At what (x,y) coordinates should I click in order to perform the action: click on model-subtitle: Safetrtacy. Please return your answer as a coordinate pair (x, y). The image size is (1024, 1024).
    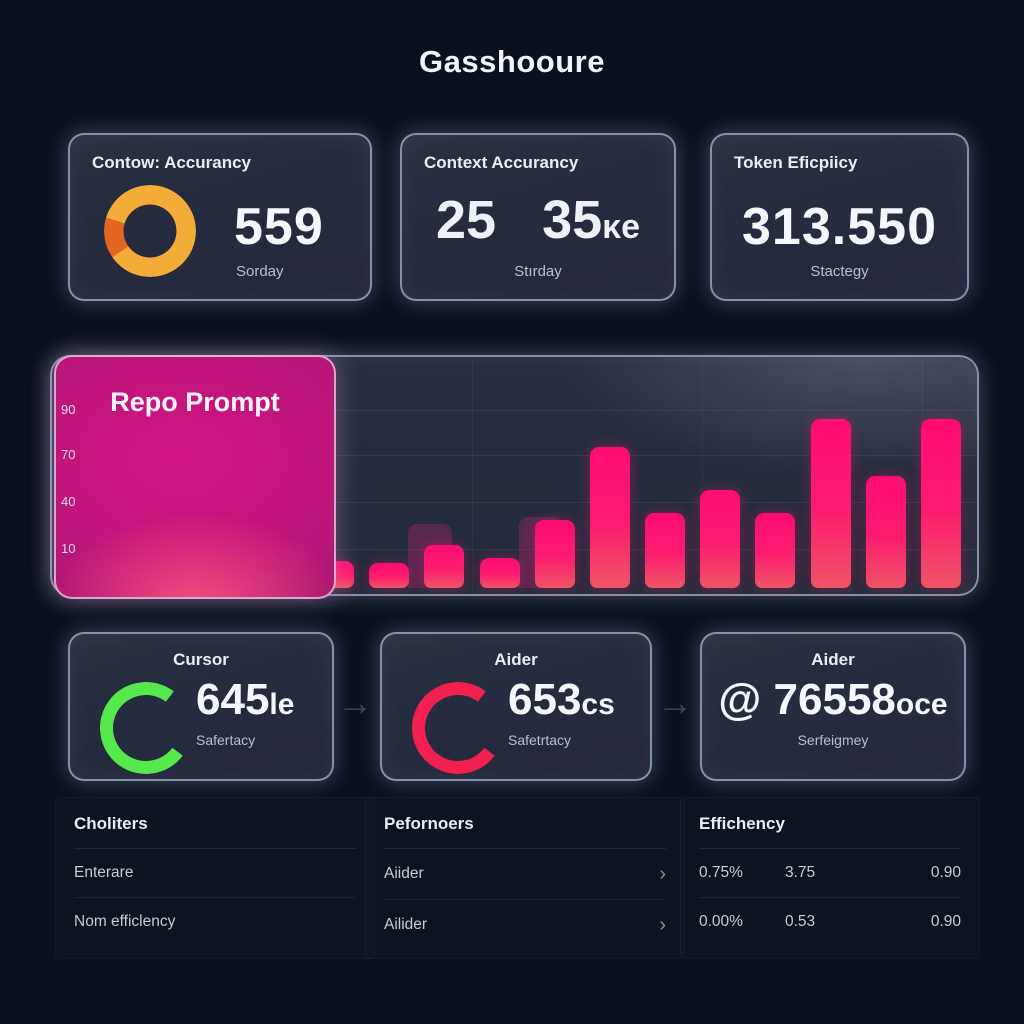
    Looking at the image, I should click on (540, 740).